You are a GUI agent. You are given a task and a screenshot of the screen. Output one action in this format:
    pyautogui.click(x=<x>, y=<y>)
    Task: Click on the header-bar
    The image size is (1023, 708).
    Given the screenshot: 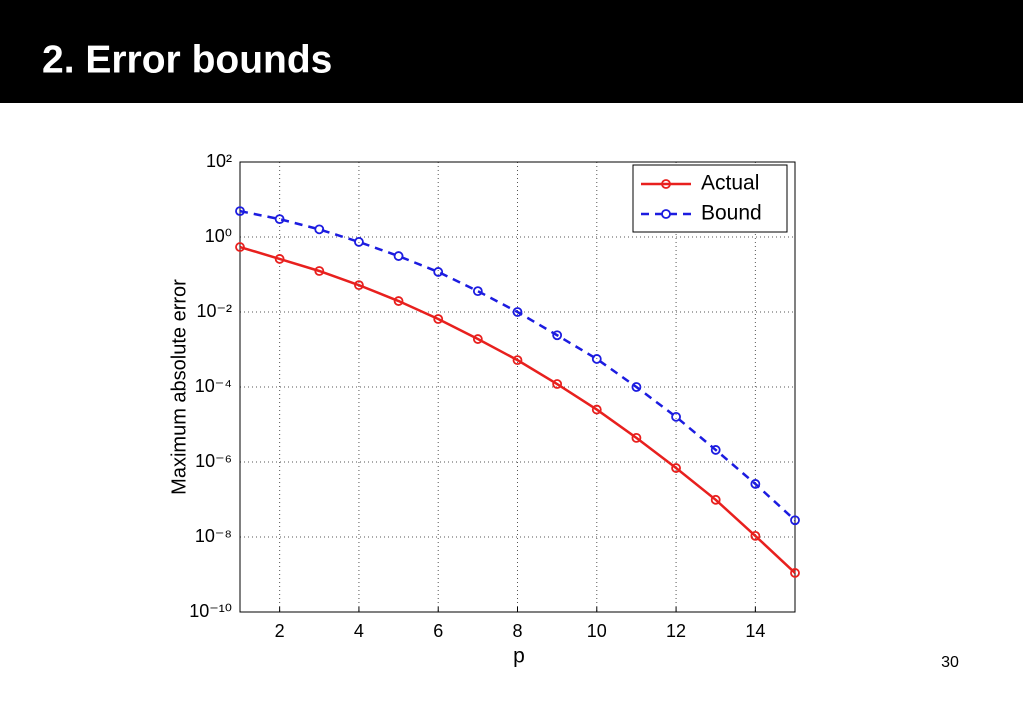 What is the action you would take?
    pyautogui.click(x=511, y=51)
    